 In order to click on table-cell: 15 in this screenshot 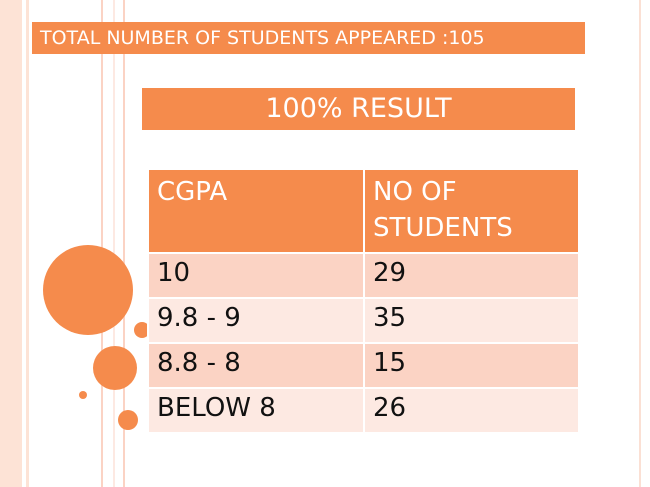, I will do `click(471, 365)`.